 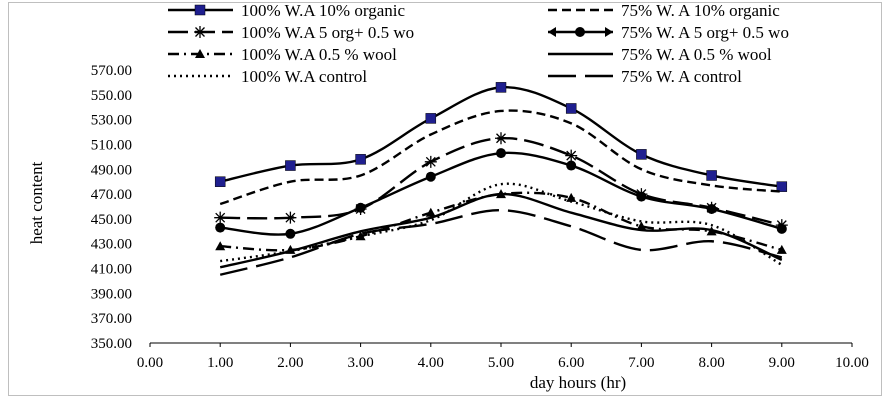 What do you see at coordinates (111, 270) in the screenshot?
I see `y-tick-label: 410.00` at bounding box center [111, 270].